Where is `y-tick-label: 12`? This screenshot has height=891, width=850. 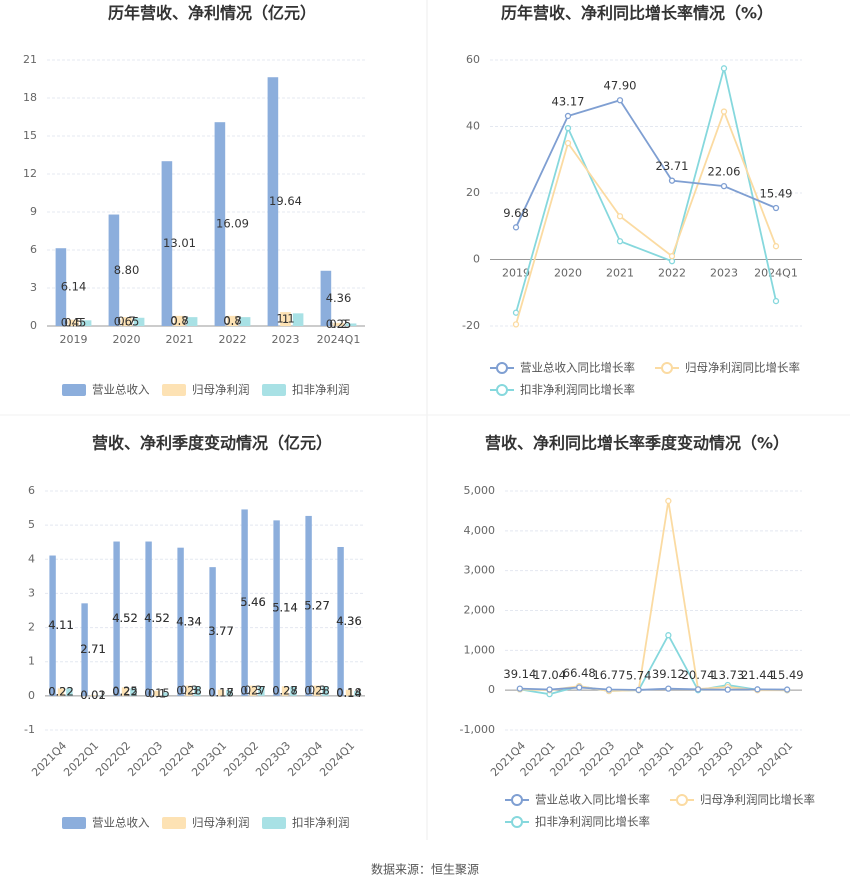
y-tick-label: 12 is located at coordinates (30, 173).